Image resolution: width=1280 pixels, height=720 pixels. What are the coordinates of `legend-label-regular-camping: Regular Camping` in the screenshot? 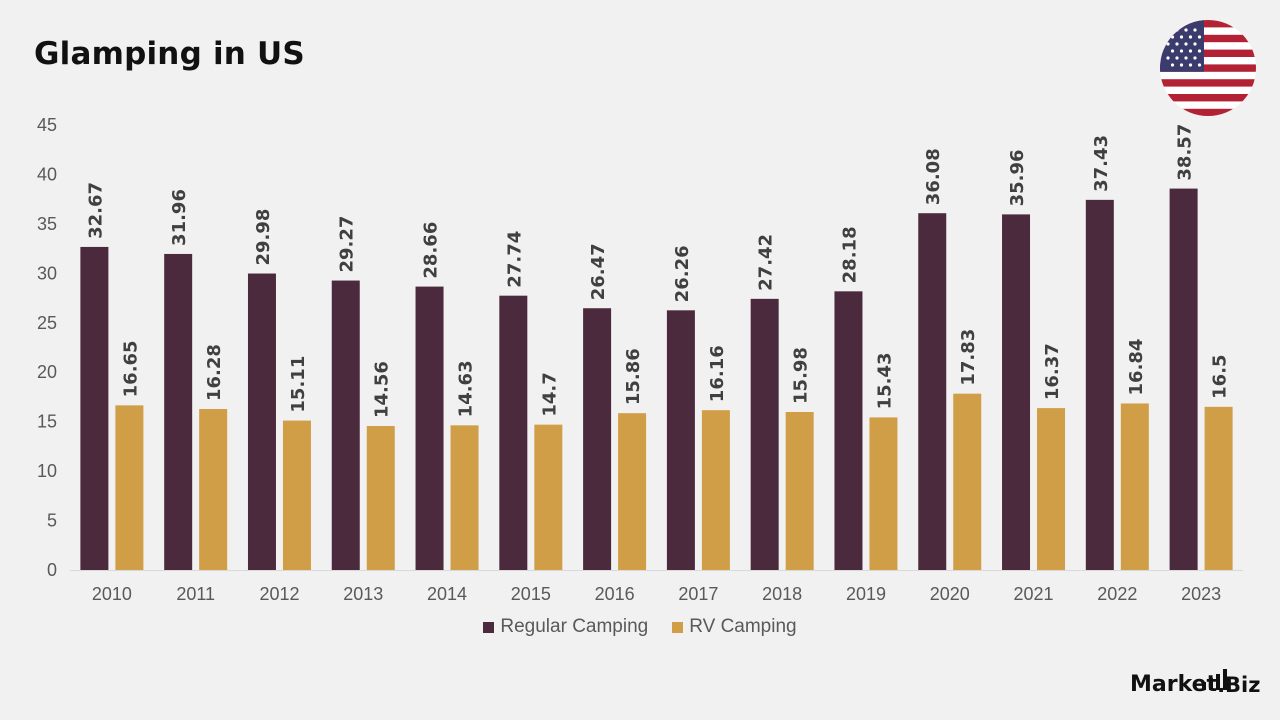 It's located at (574, 626).